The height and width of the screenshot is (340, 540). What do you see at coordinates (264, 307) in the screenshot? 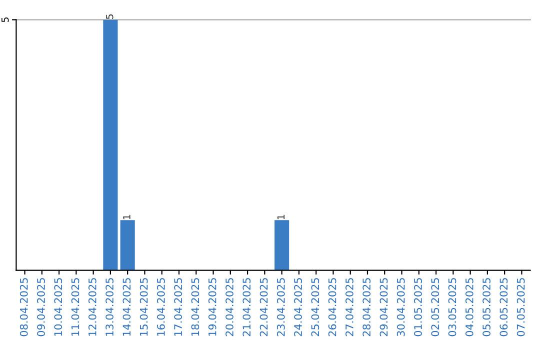
I see `x-tick-label: 22.04.2025` at bounding box center [264, 307].